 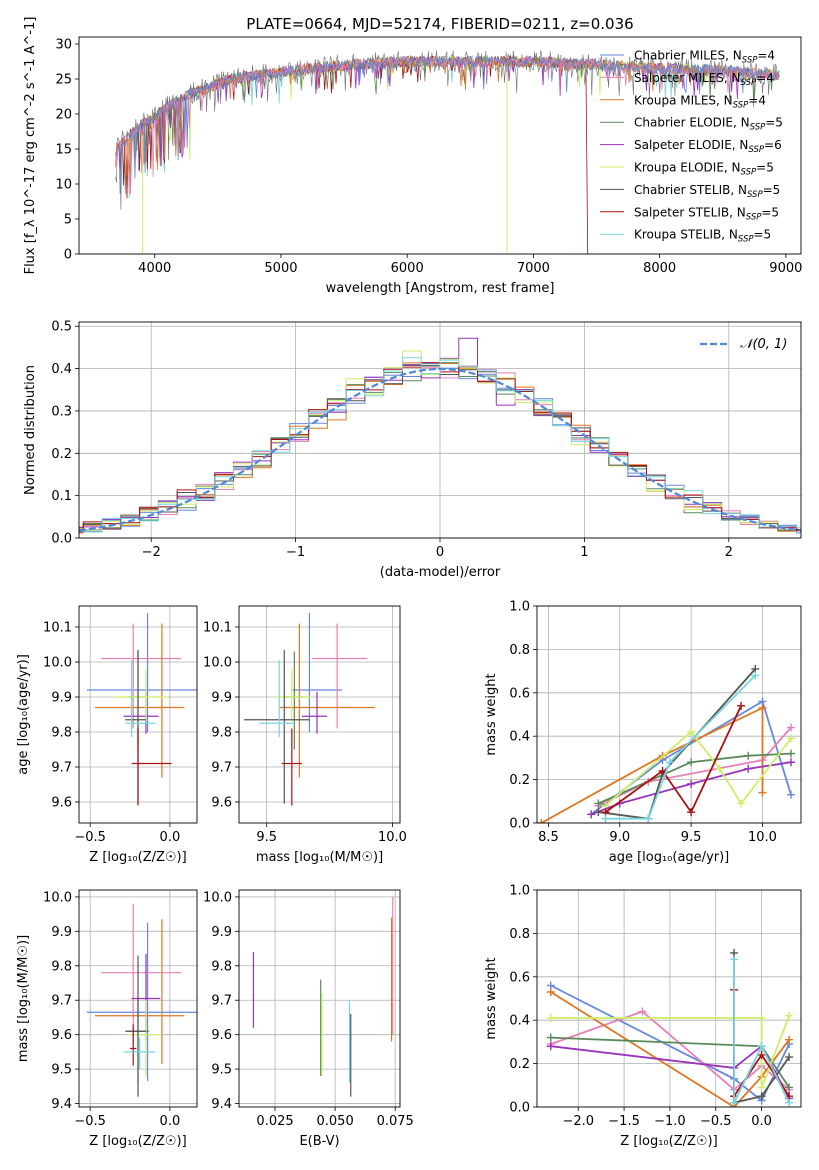 I want to click on x-axis-label: mass [log₁₀(M/M☉)], so click(x=319, y=857).